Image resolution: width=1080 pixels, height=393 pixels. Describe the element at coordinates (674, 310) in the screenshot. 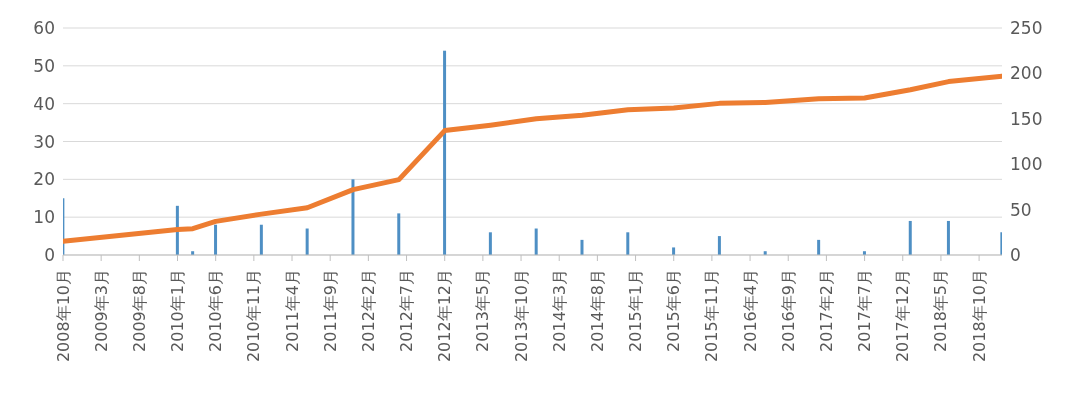

I see `x-tick-label: 2015年6月` at that location.